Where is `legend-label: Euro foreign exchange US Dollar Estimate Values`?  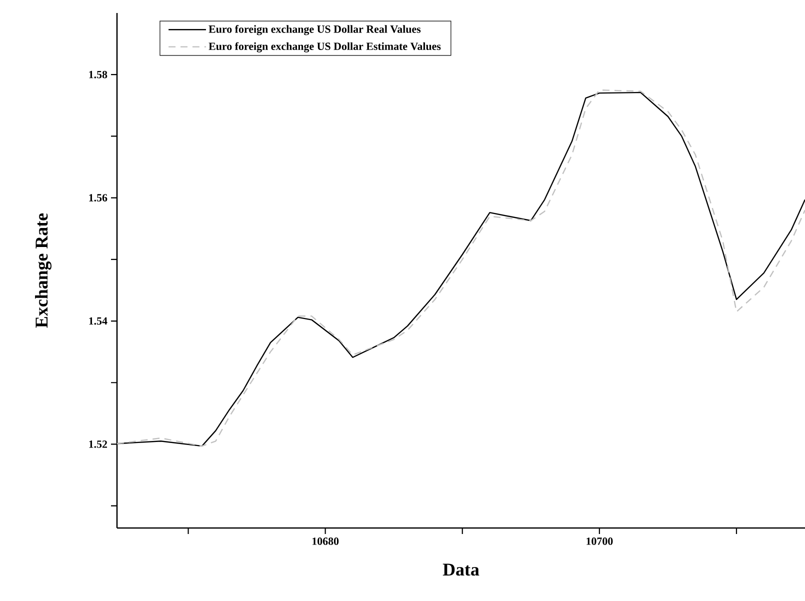 legend-label: Euro foreign exchange US Dollar Estimate Values is located at coordinates (324, 47).